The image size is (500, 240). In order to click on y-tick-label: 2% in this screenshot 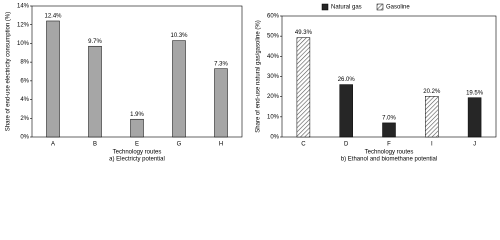, I will do `click(24, 119)`.